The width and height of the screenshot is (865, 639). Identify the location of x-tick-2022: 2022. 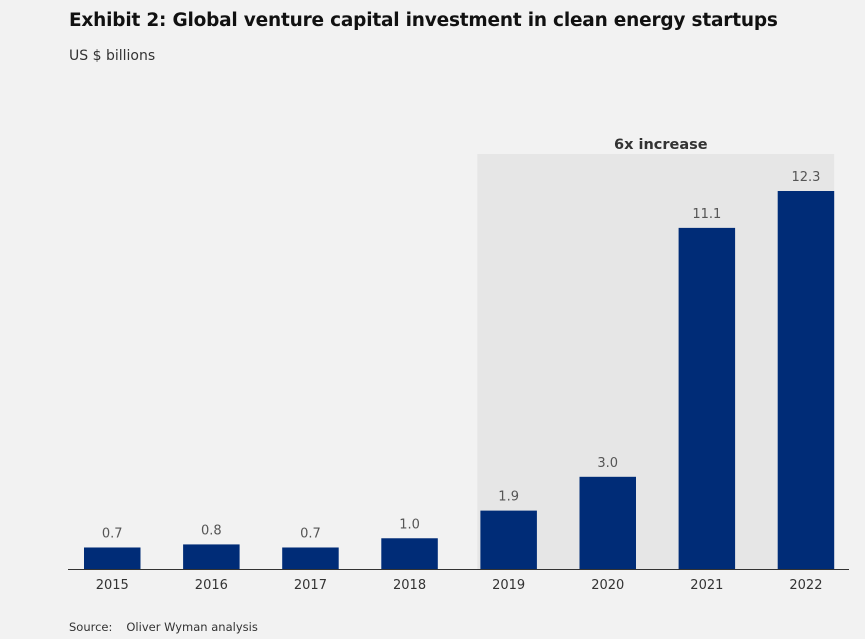
(805, 585).